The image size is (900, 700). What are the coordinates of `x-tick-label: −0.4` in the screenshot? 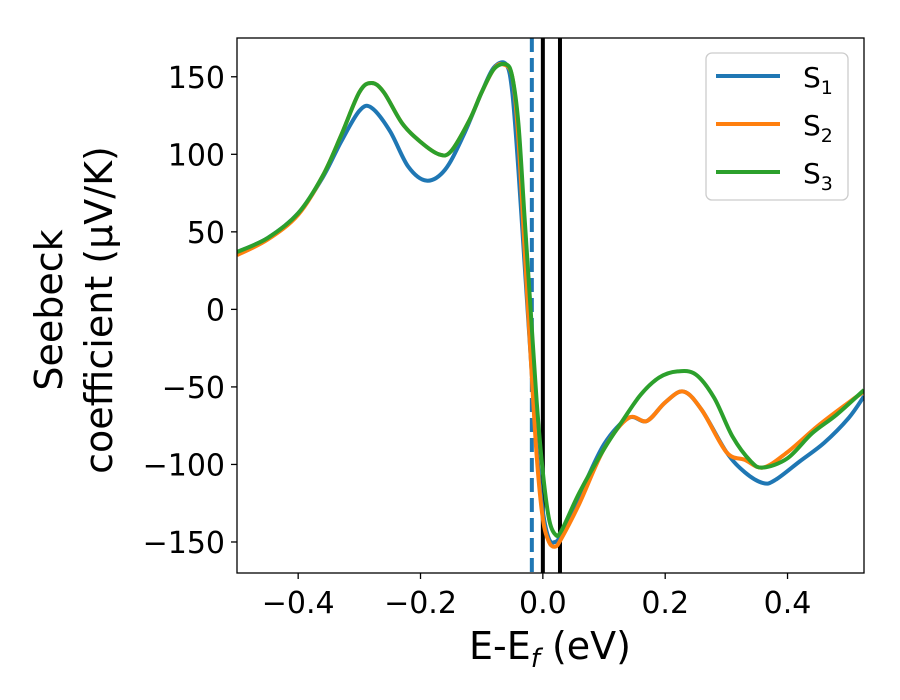 It's located at (298, 603).